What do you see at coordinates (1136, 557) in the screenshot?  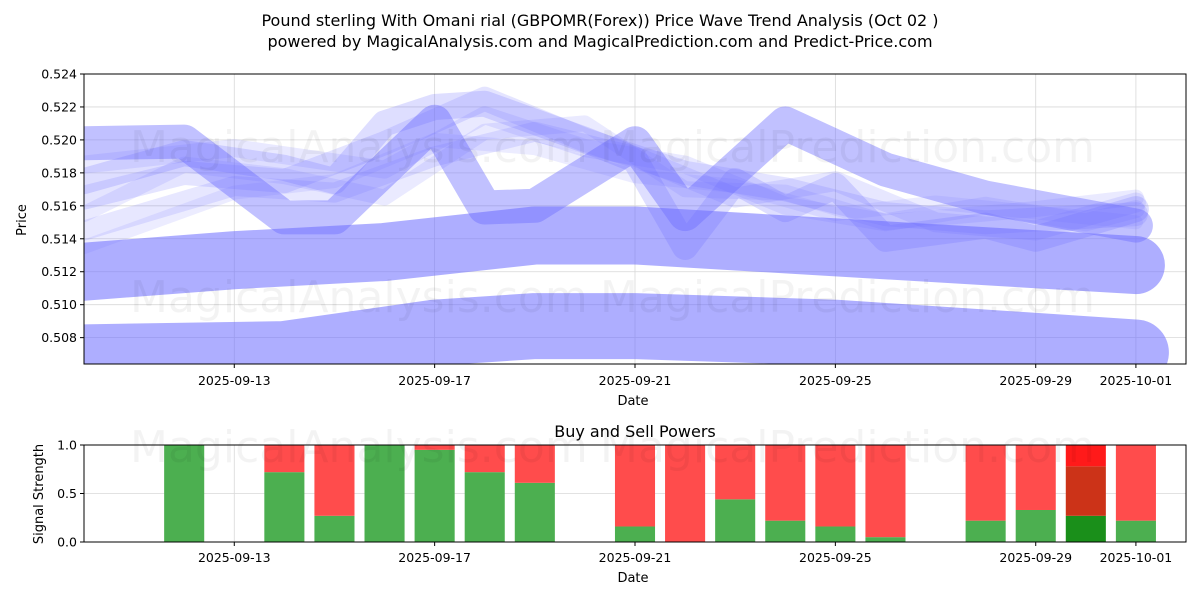 I see `signal-x-tick-label: 2025-10-01` at bounding box center [1136, 557].